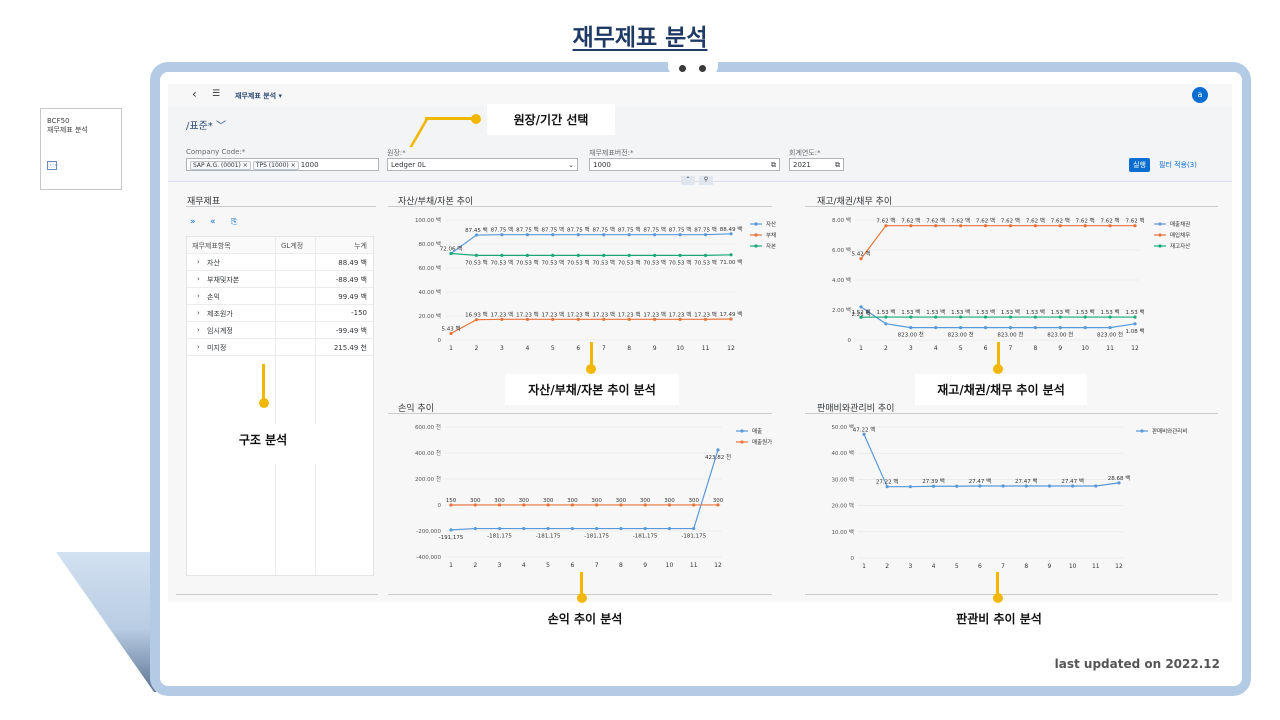  I want to click on column-divider, so click(275, 406).